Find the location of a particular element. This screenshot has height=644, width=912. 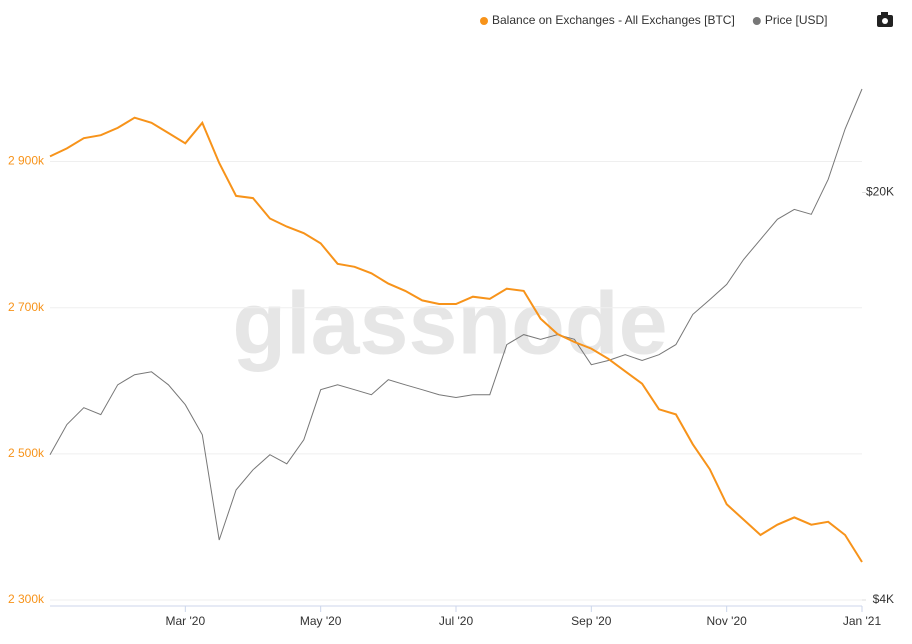

x-tick-label: Sep '20 is located at coordinates (591, 621).